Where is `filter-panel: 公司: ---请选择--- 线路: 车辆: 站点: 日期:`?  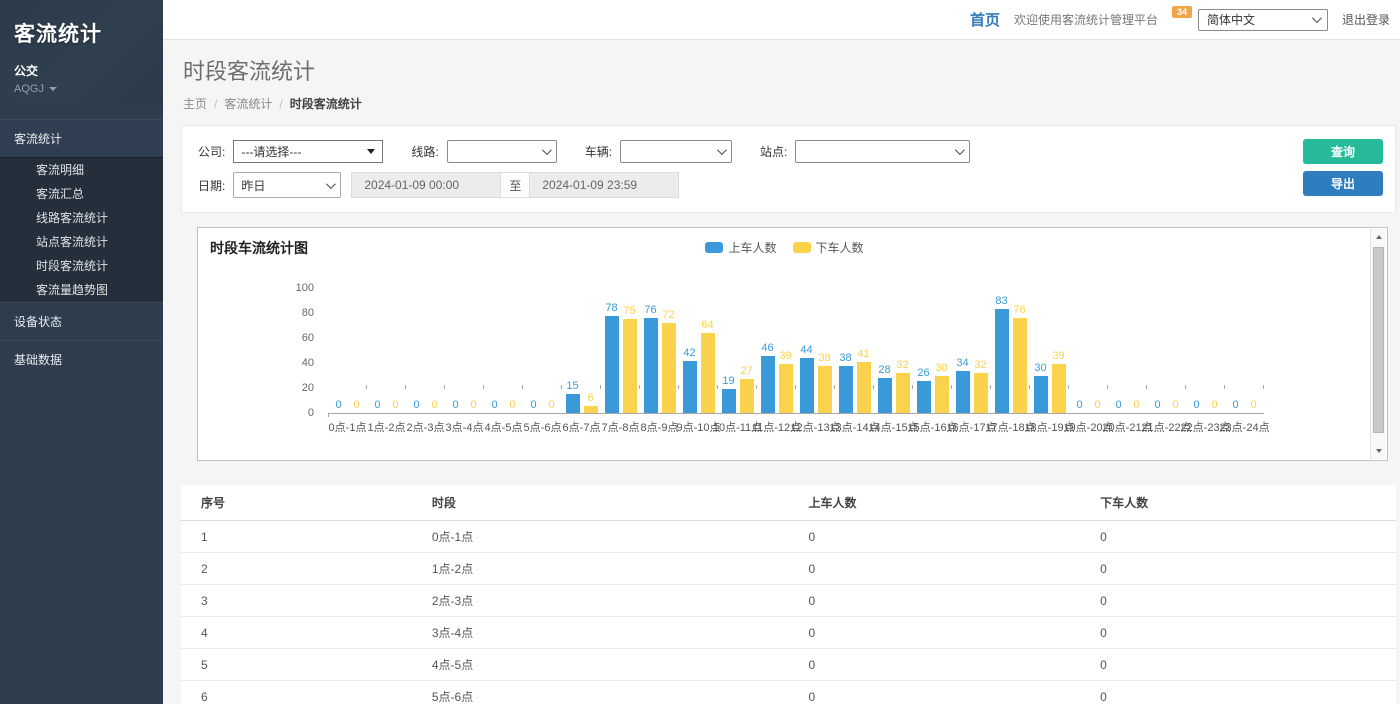
filter-panel: 公司: ---请选择--- 线路: 车辆: 站点: 日期: is located at coordinates (788, 169).